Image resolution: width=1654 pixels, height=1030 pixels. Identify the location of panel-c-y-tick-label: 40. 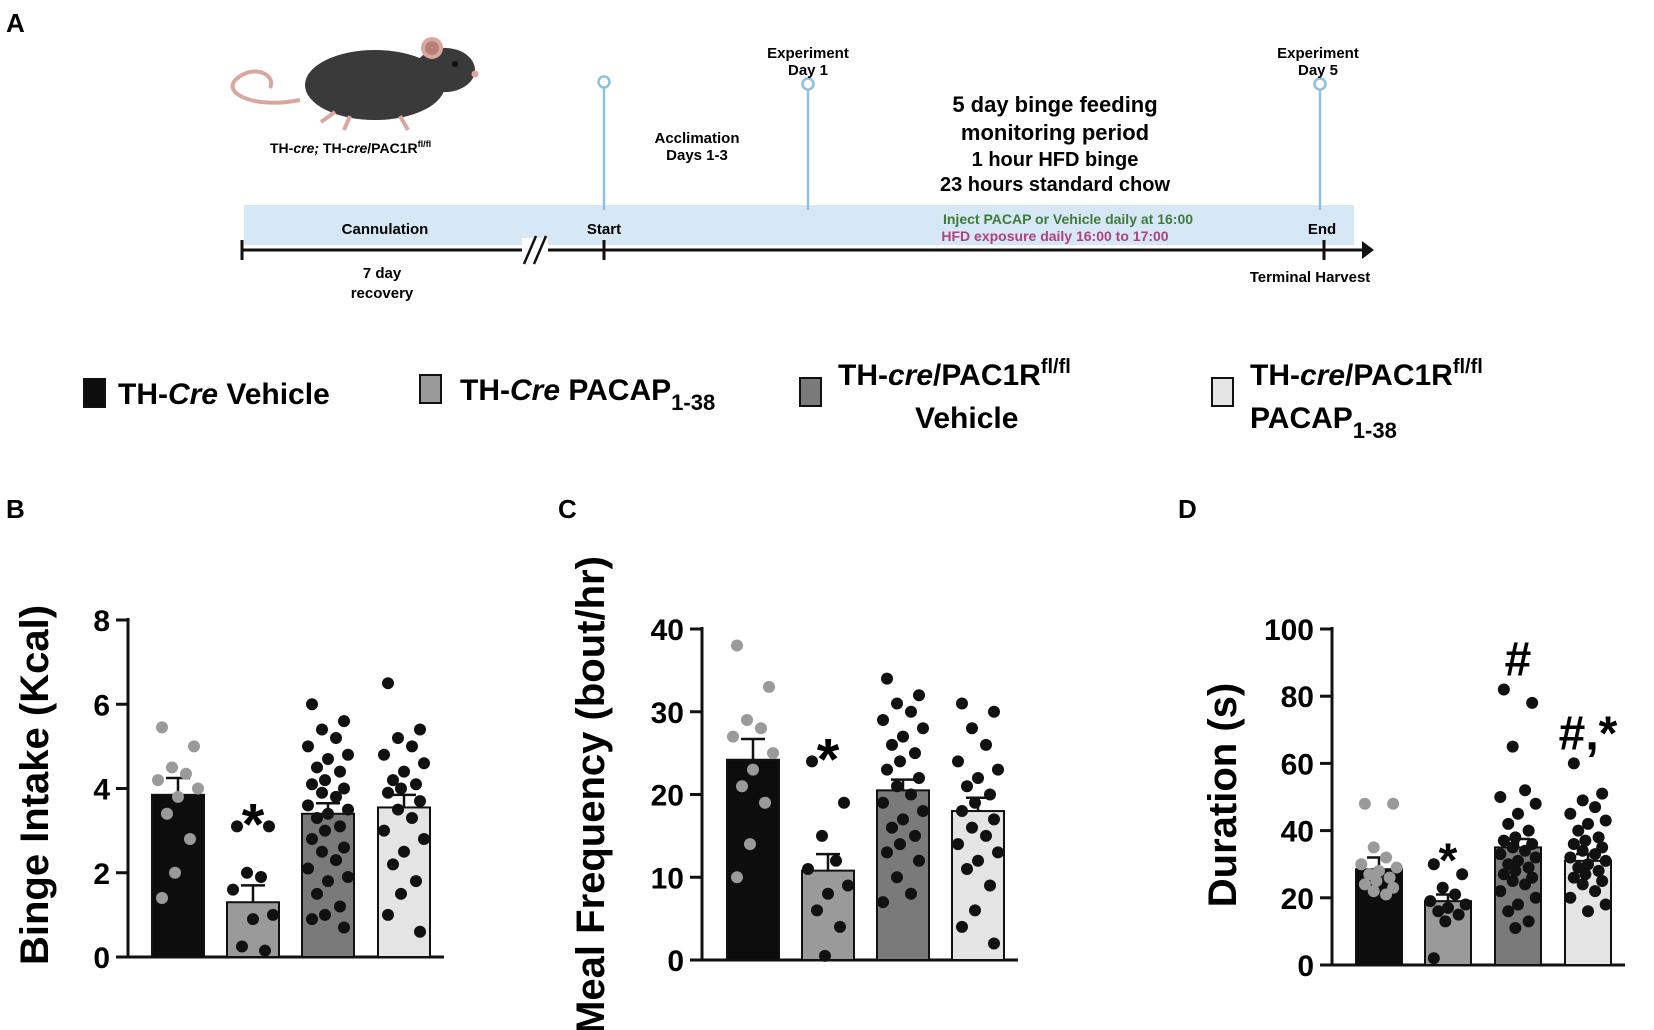
(667, 630).